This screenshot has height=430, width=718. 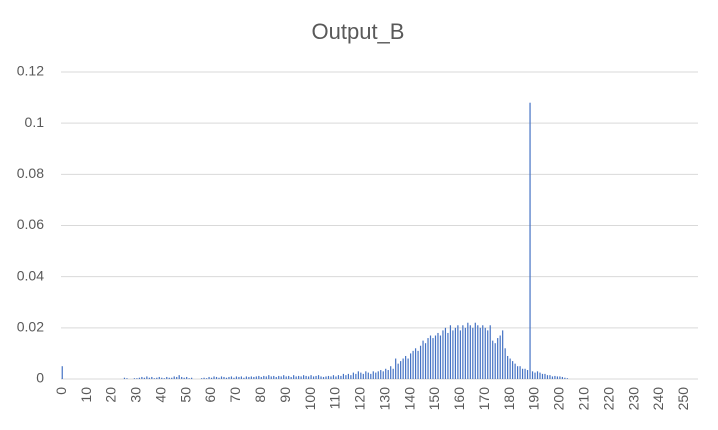 I want to click on x-tick-label: 140, so click(x=409, y=399).